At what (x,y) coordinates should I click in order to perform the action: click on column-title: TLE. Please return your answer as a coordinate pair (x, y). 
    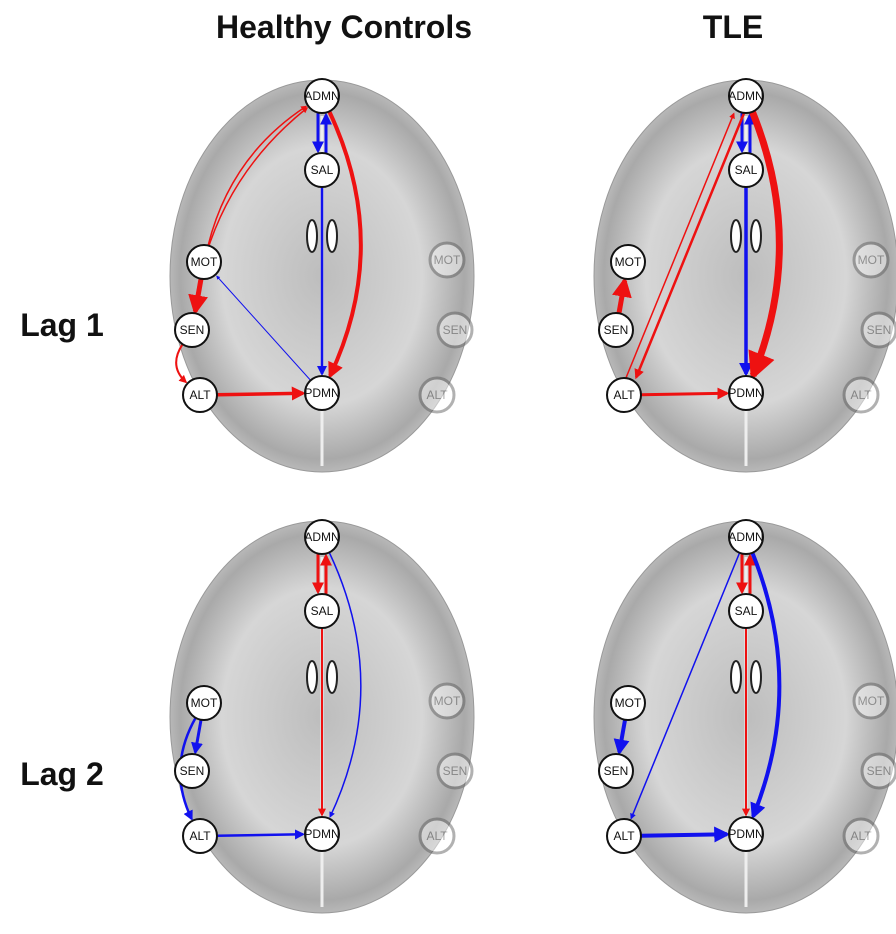
    Looking at the image, I should click on (733, 27).